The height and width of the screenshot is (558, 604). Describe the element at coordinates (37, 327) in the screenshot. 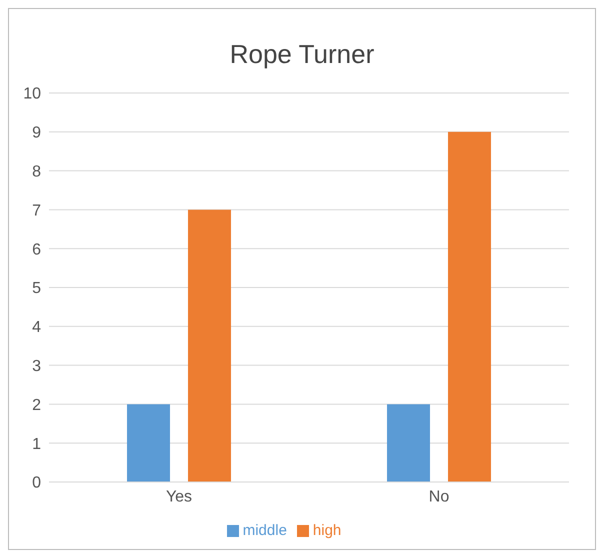

I see `y-tick-label: 4` at that location.